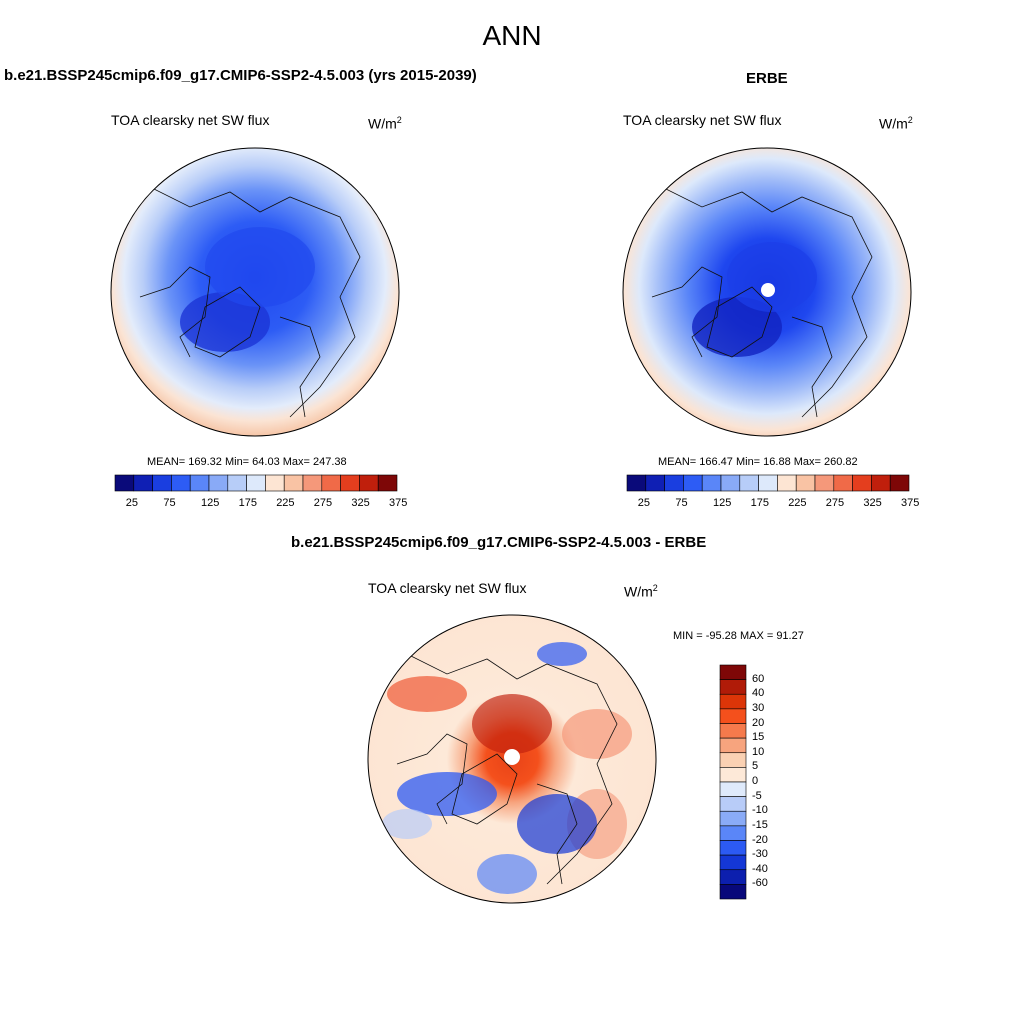 The height and width of the screenshot is (1024, 1024). What do you see at coordinates (644, 503) in the screenshot?
I see `panel-obs-colorbar-tick-label: 25` at bounding box center [644, 503].